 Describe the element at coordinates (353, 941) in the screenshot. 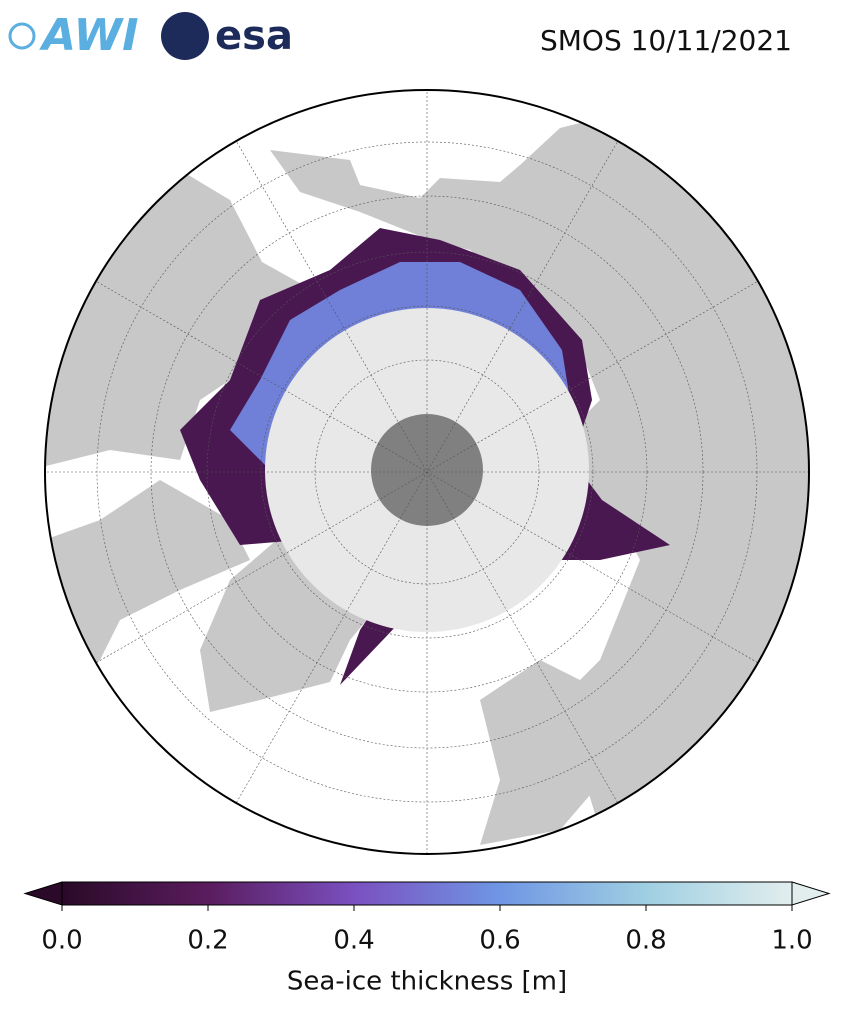

I see `colorbar-tick-label: 0.4` at that location.